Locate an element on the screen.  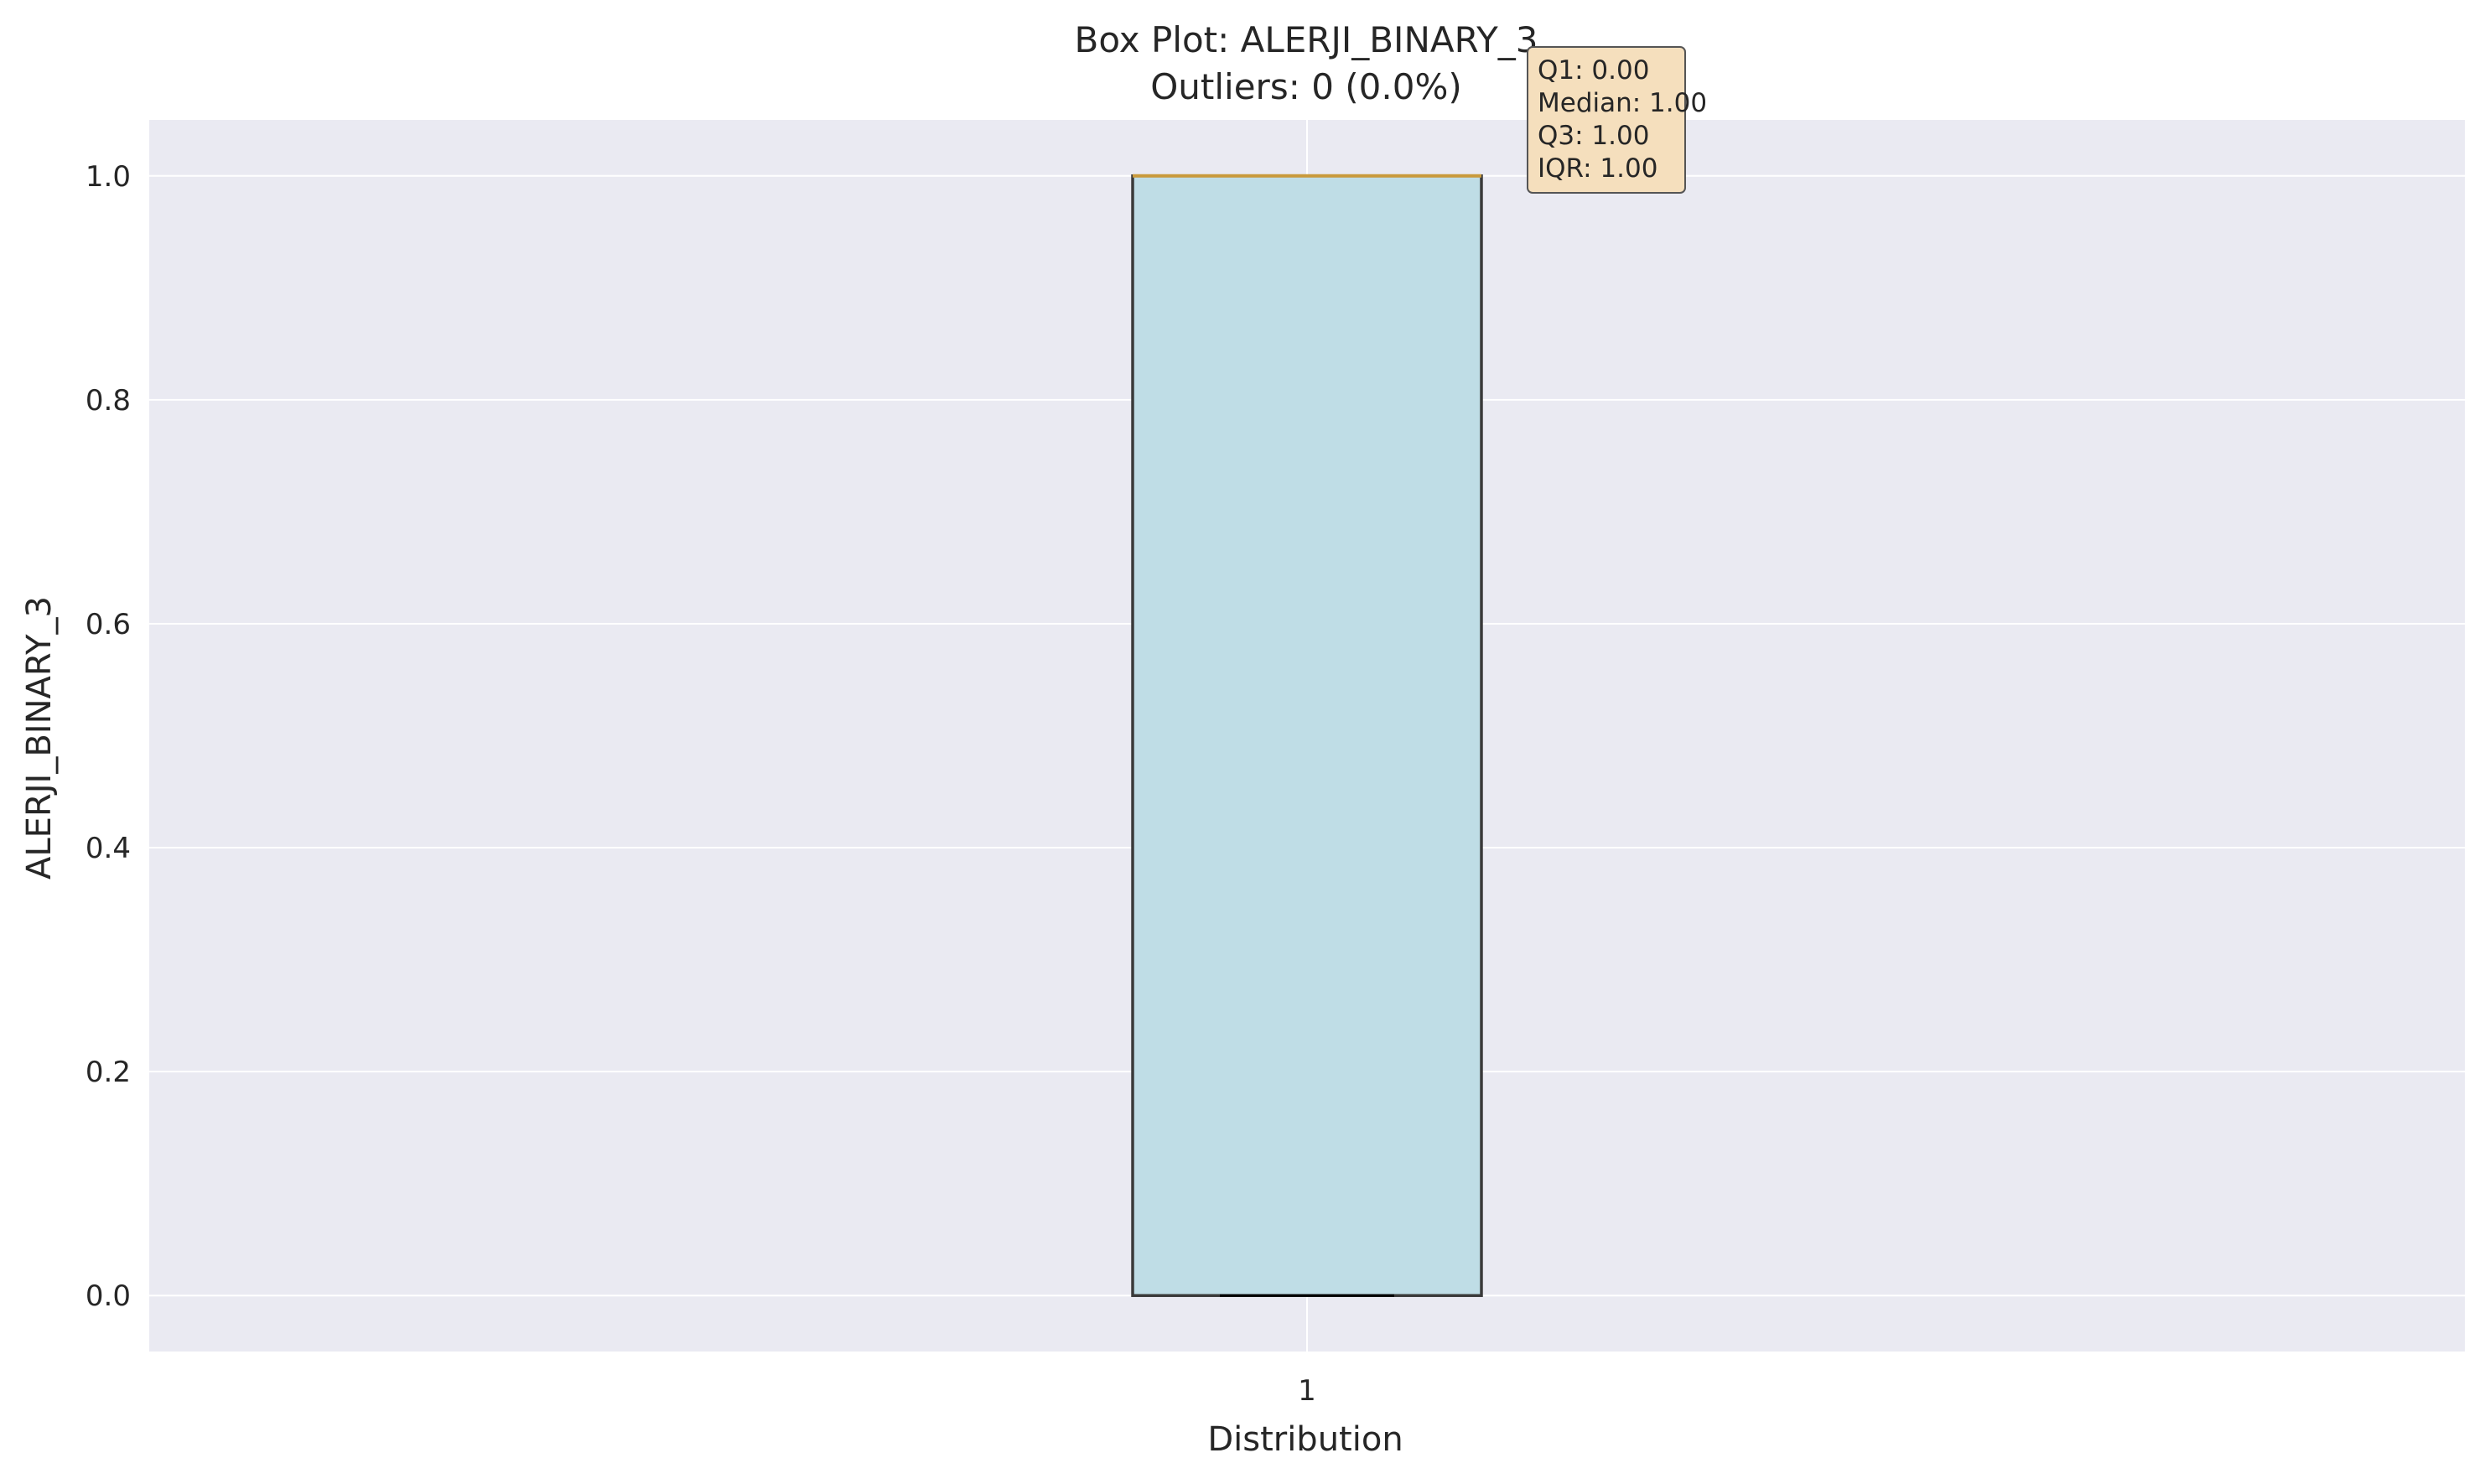
statistics-annotation-line: Q3: 1.00 is located at coordinates (1593, 136).